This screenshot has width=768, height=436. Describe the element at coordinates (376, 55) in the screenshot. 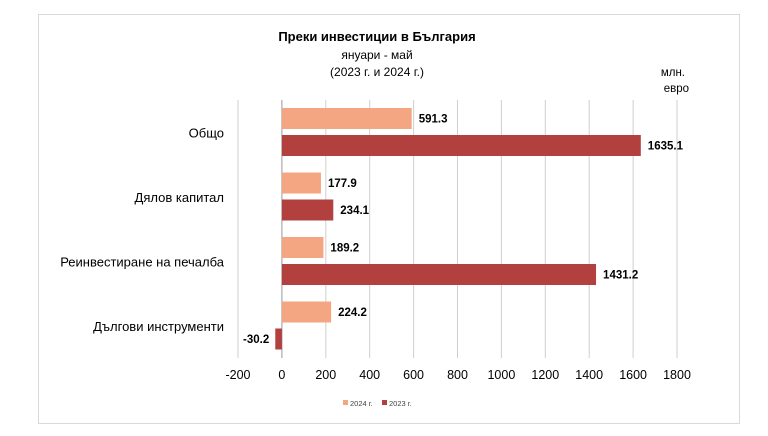

I see `chart-subtitle: януари - май` at that location.